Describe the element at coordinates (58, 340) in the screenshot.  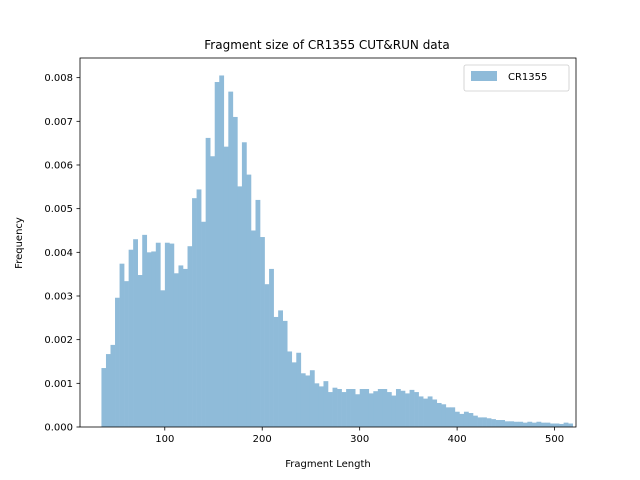
I see `y-tick-label: 0.002` at that location.